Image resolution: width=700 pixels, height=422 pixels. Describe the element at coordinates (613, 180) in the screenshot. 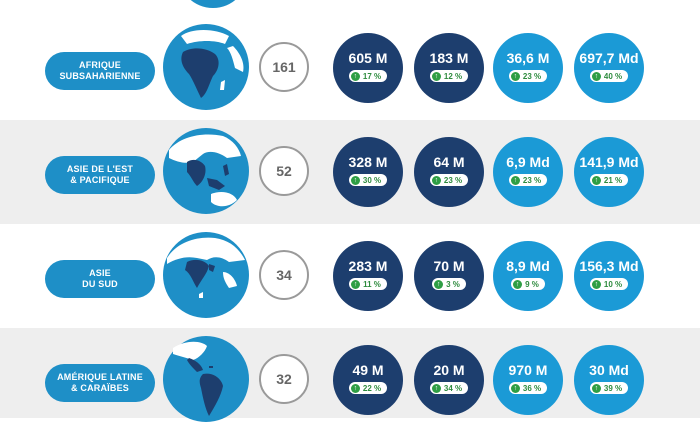

I see `change-value: 21 %` at that location.